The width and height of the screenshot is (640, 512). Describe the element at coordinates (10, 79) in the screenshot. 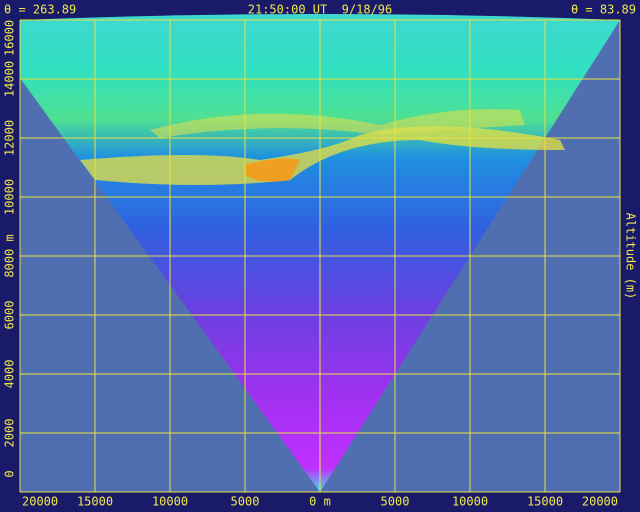

I see `y-tick-label: 14000` at that location.